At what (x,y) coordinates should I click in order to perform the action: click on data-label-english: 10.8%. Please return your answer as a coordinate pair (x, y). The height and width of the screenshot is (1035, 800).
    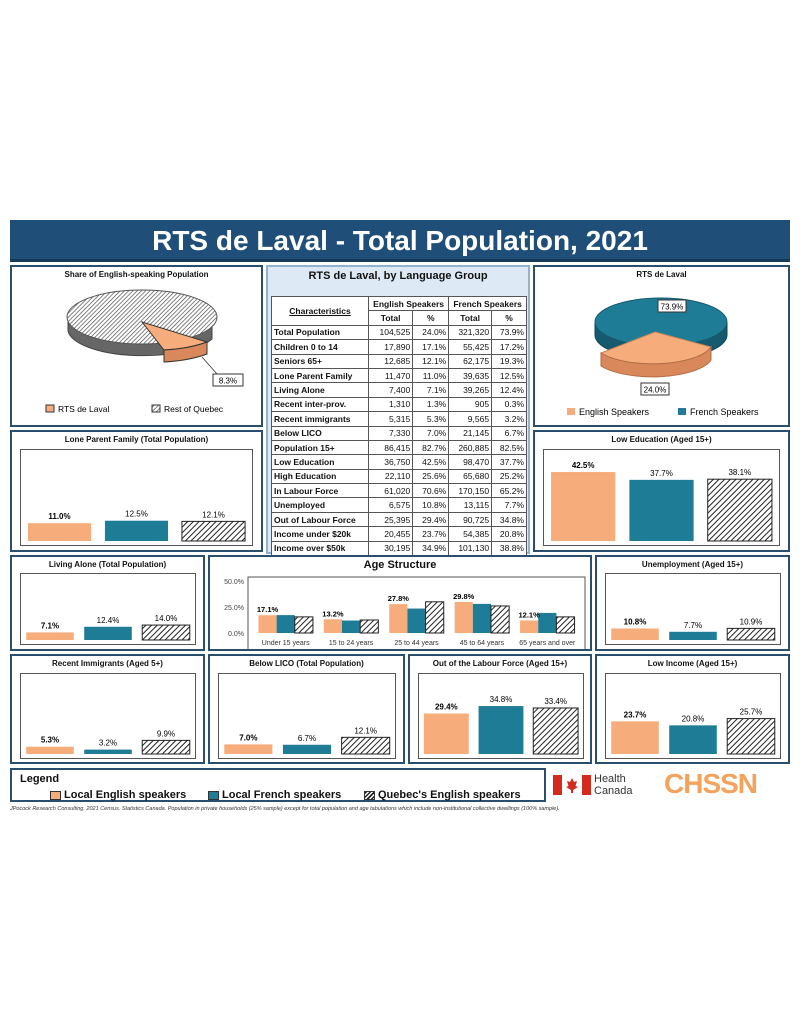
    Looking at the image, I should click on (635, 621).